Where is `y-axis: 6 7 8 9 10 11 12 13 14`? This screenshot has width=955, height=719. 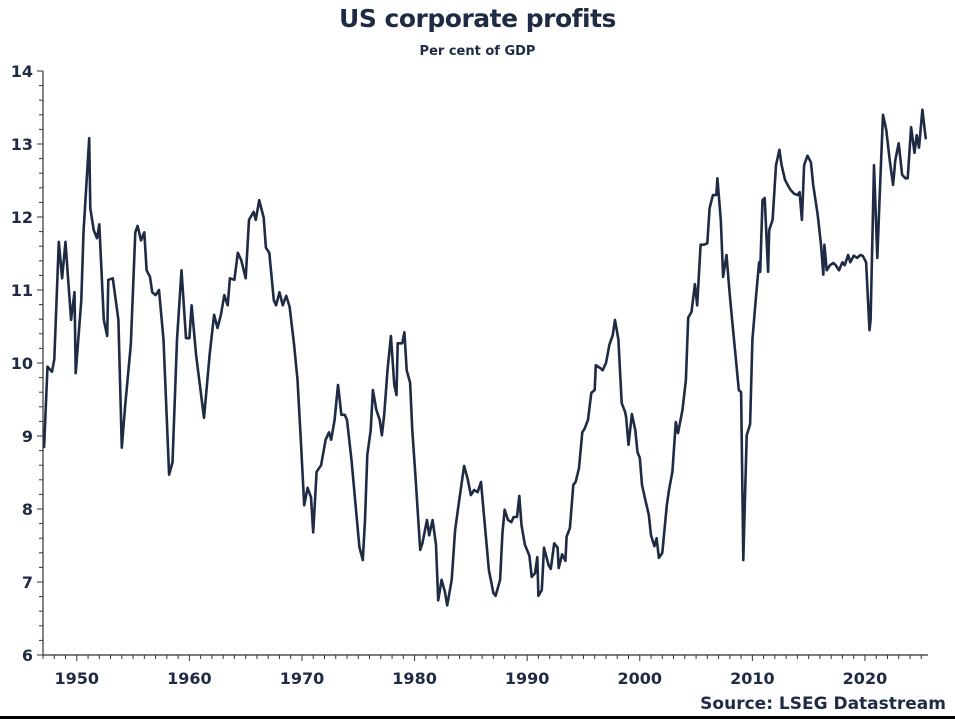 y-axis: 6 7 8 9 10 11 12 13 14 is located at coordinates (27, 363).